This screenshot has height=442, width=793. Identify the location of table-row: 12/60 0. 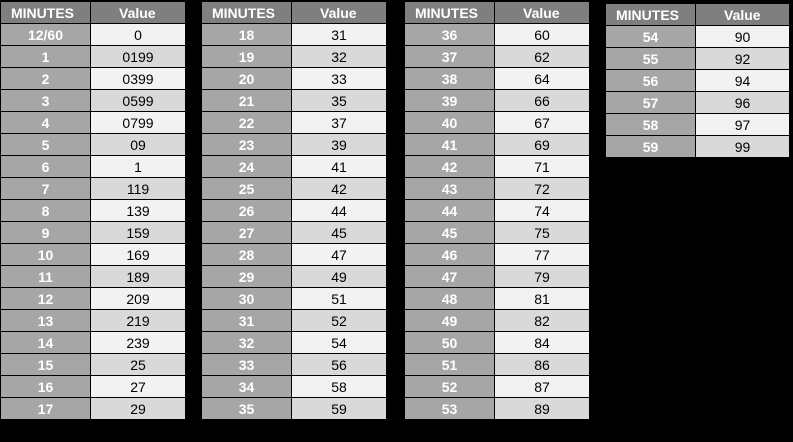
(93, 34).